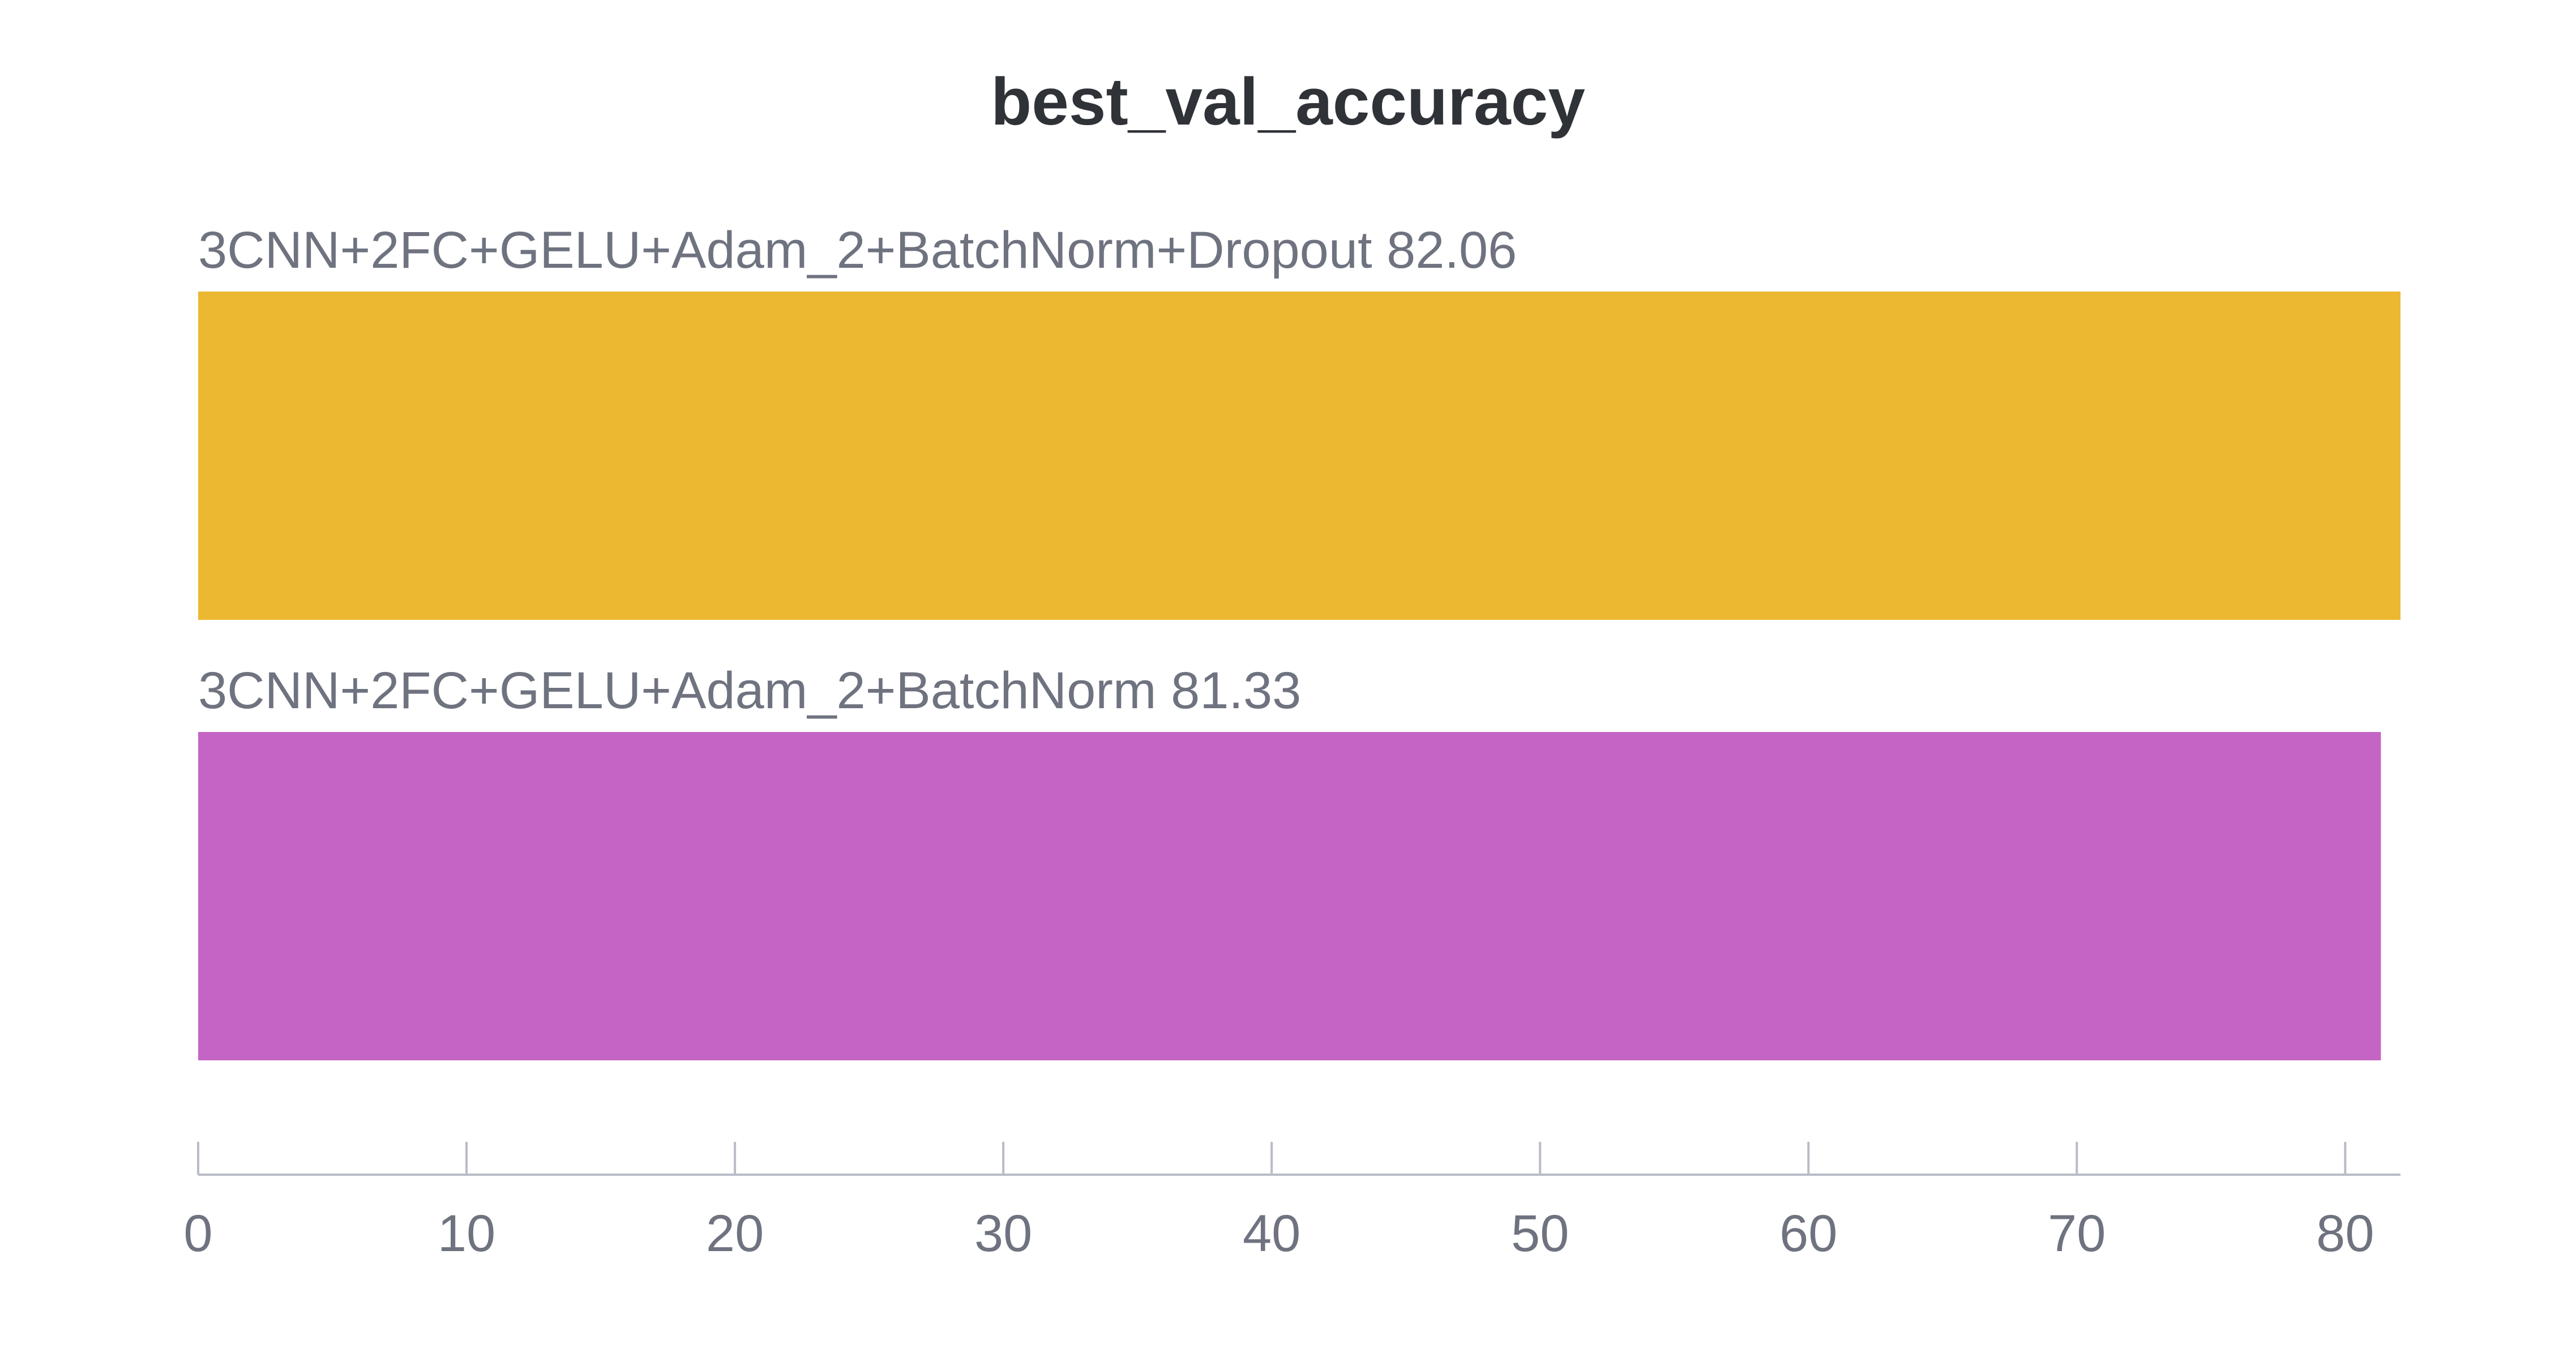 This screenshot has height=1353, width=2576. I want to click on x-axis-ticks: 0 10 20 30 40 50 60 70 80, so click(1278, 1202).